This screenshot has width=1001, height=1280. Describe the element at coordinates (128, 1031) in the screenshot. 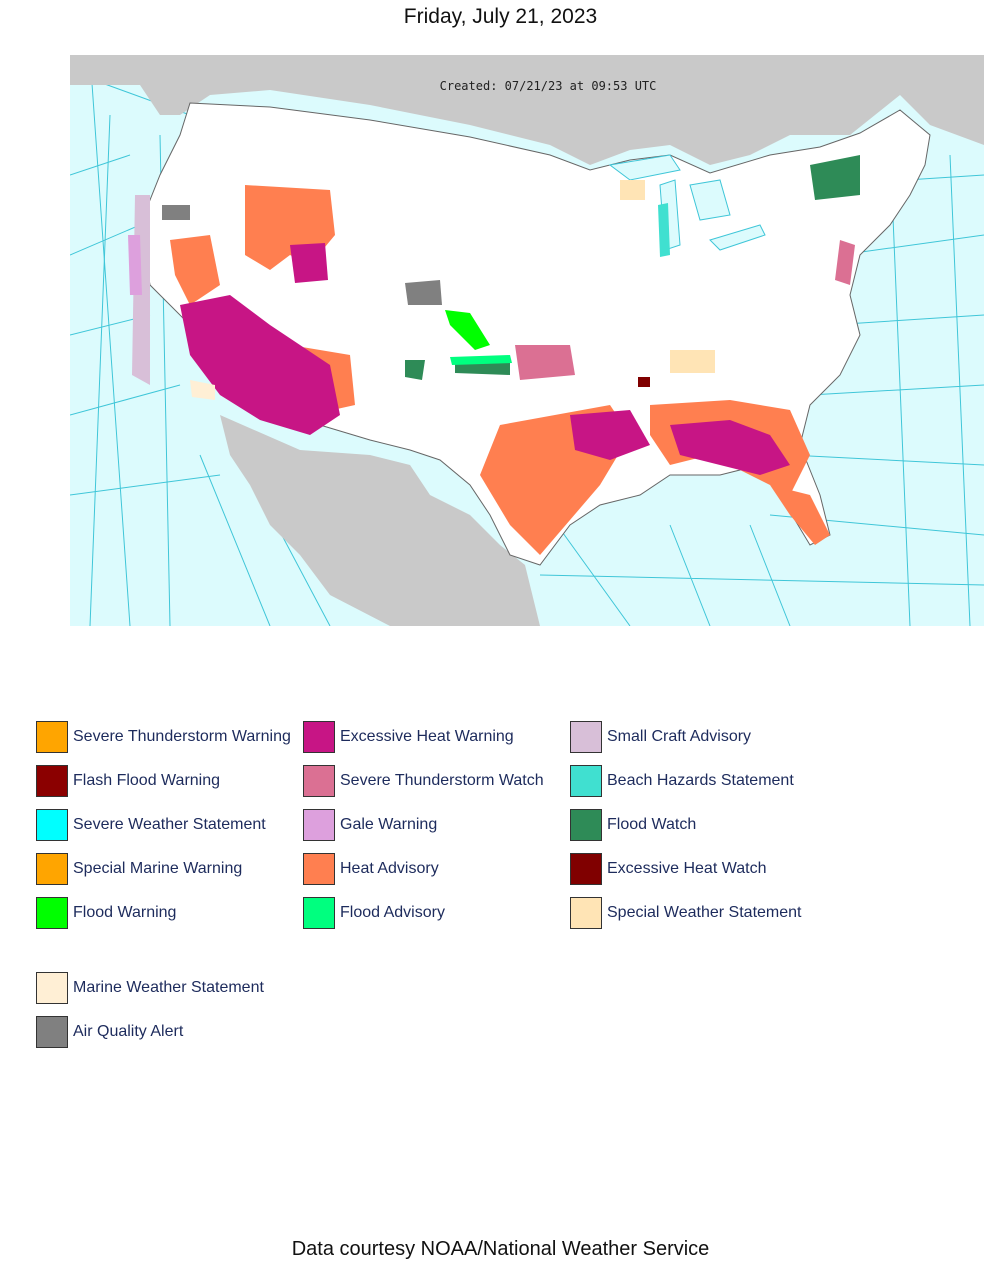

I see `legend-label: Air Quality Alert` at that location.